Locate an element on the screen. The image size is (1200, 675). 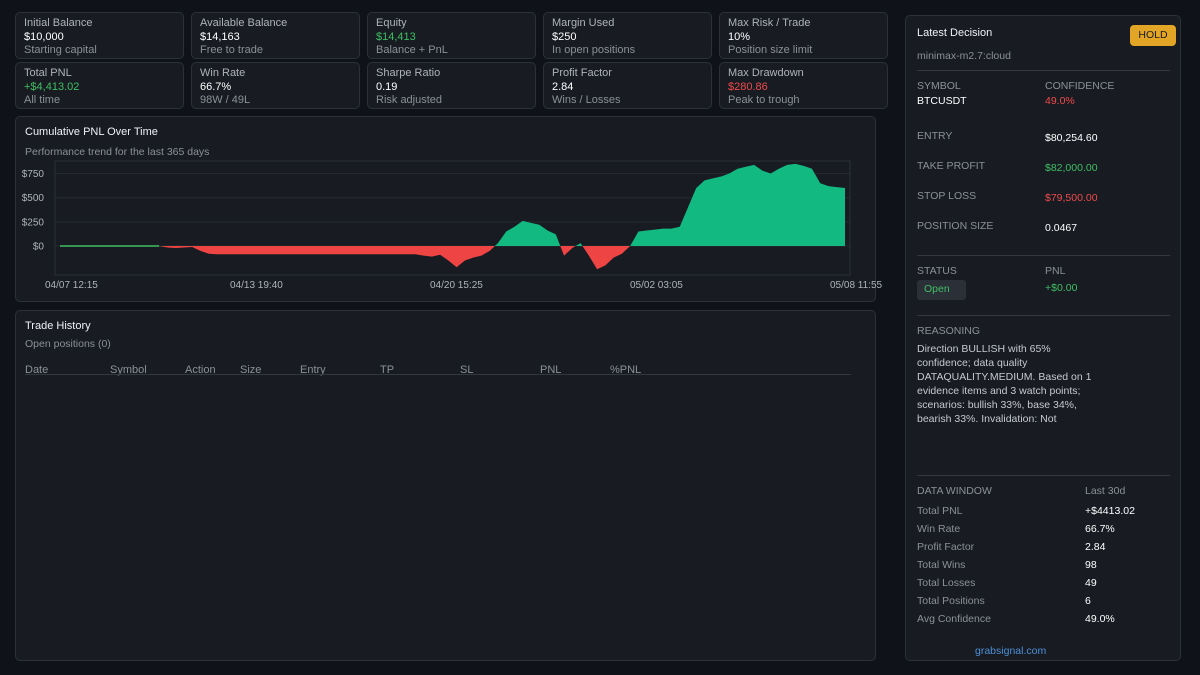
stat-sub: 98W / 49L is located at coordinates (225, 100).